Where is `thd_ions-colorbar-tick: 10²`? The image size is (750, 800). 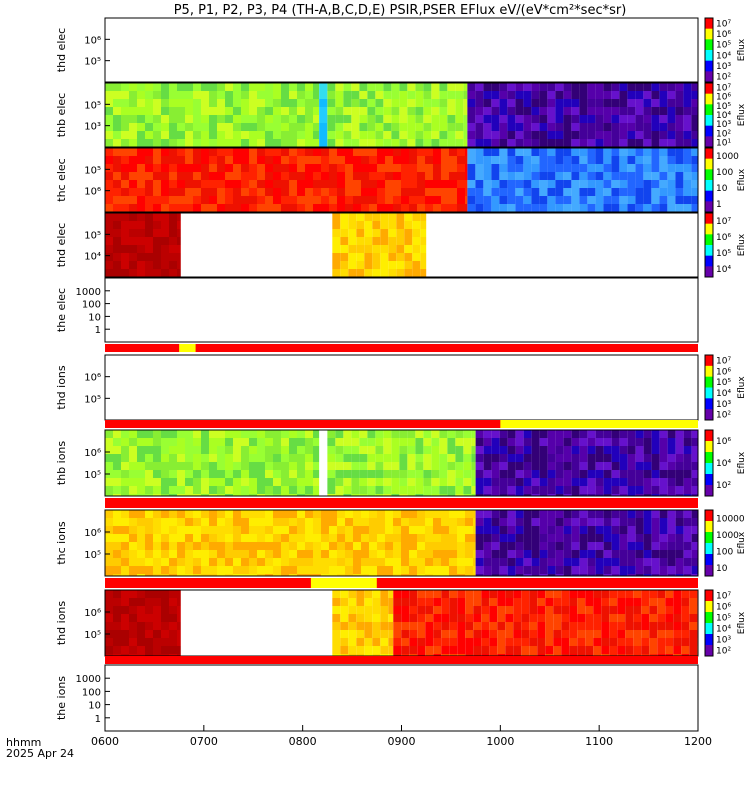
thd_ions-colorbar-tick: 10² is located at coordinates (723, 652).